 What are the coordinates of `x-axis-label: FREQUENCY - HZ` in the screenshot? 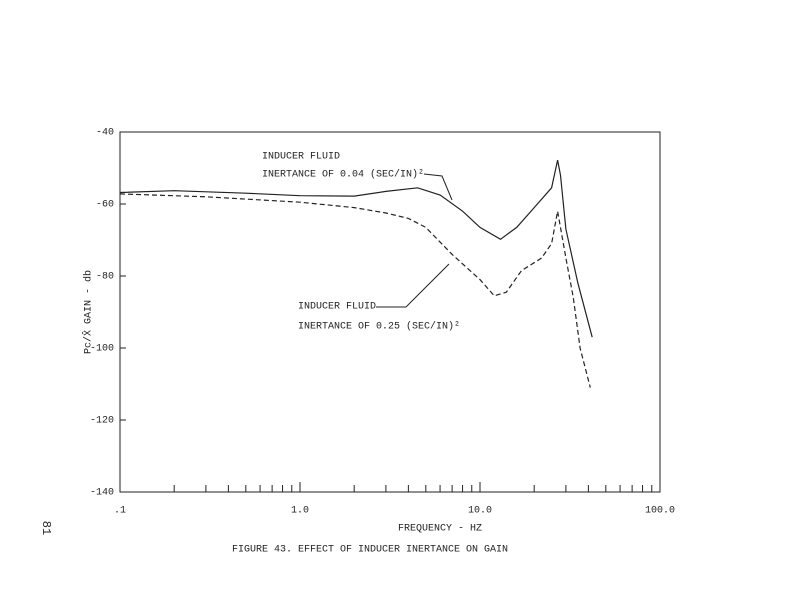 It's located at (440, 529).